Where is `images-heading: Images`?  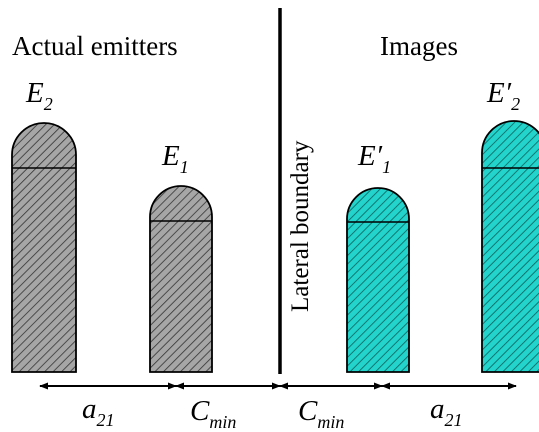 images-heading: Images is located at coordinates (419, 46).